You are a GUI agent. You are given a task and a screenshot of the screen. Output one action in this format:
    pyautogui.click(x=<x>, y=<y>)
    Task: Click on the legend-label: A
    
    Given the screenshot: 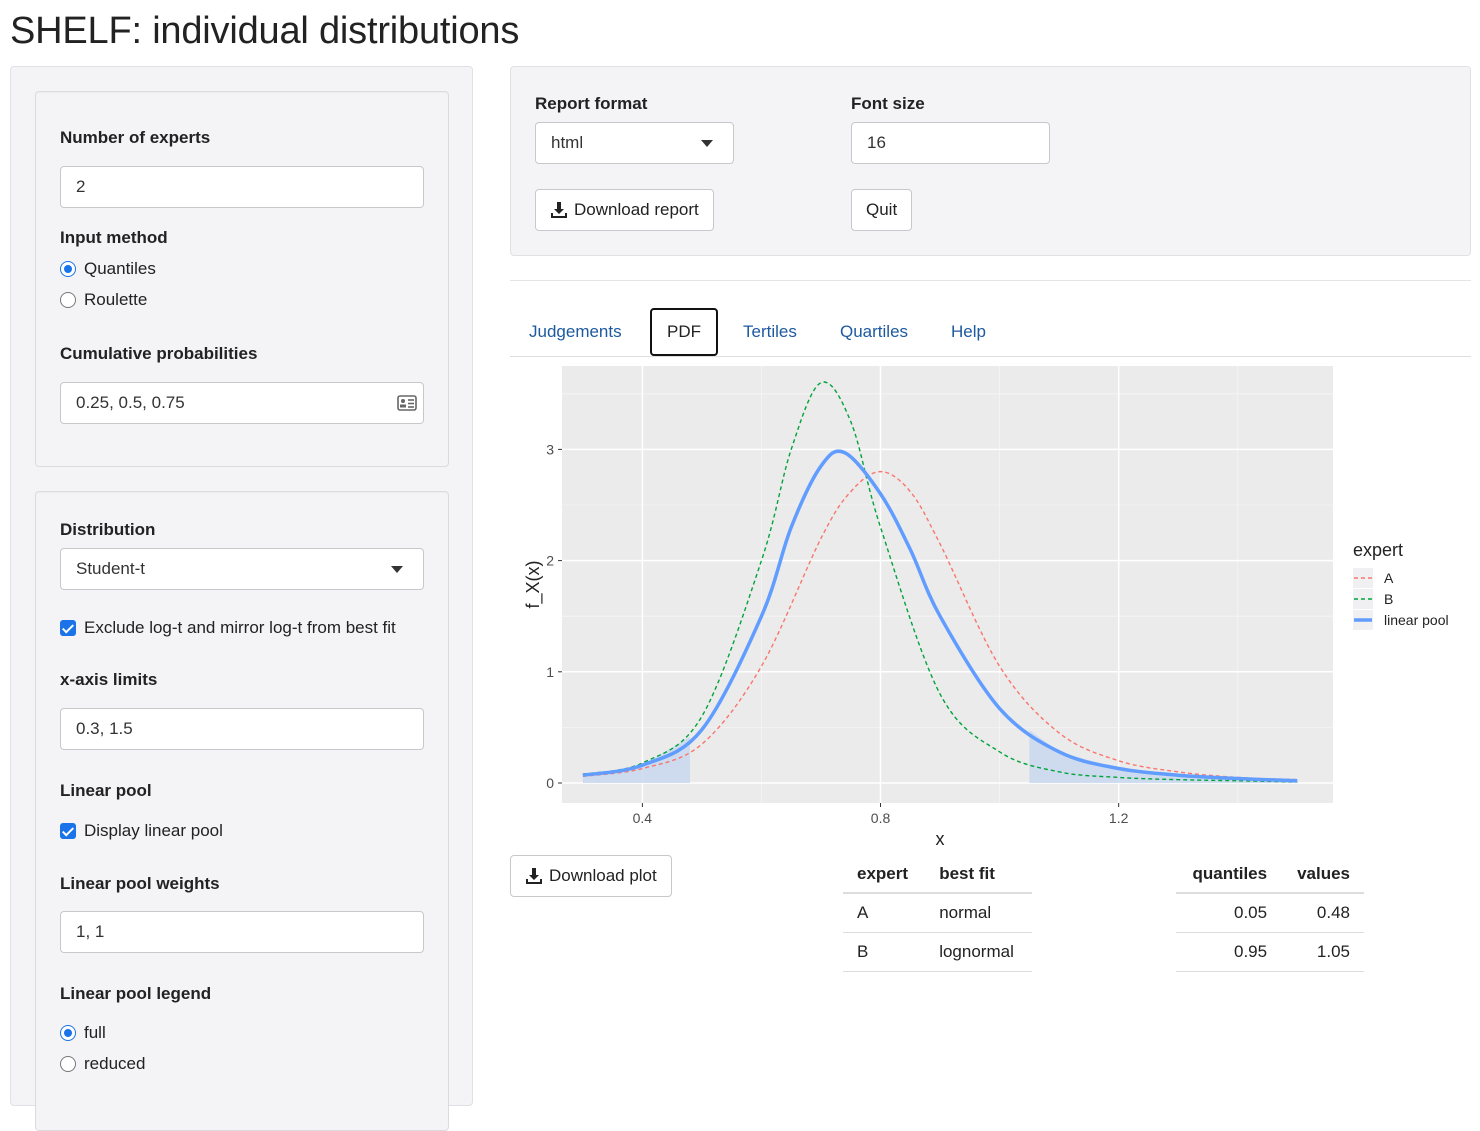 What is the action you would take?
    pyautogui.click(x=1389, y=578)
    